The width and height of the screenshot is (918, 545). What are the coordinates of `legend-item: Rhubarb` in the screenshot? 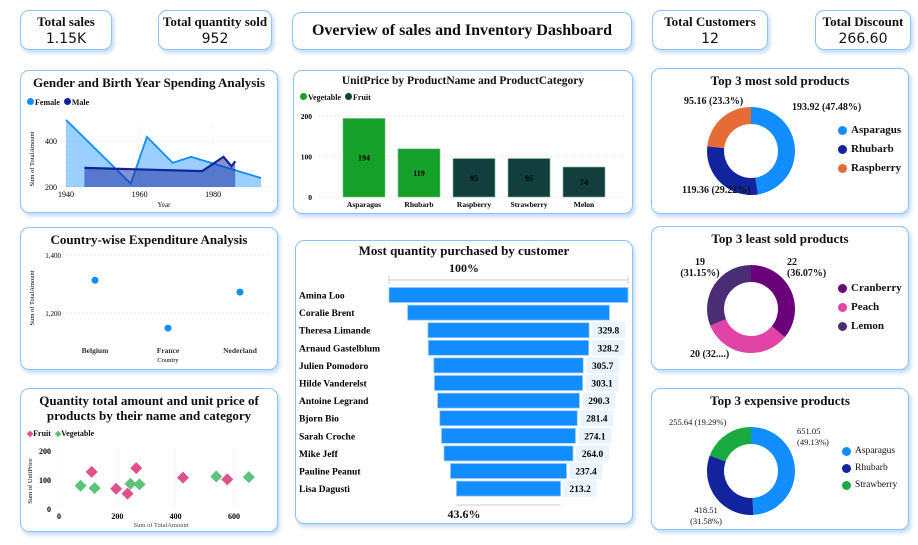 It's located at (872, 149).